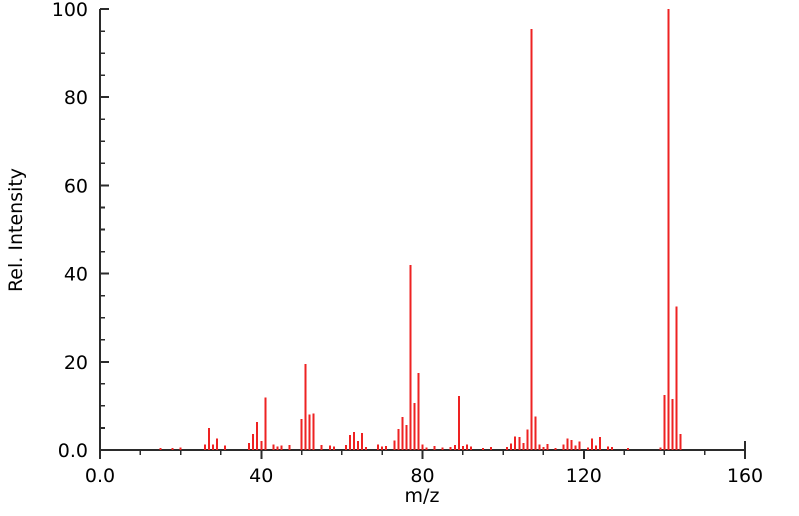  Describe the element at coordinates (16, 230) in the screenshot. I see `y-axis-title: Rel. Intensity` at that location.